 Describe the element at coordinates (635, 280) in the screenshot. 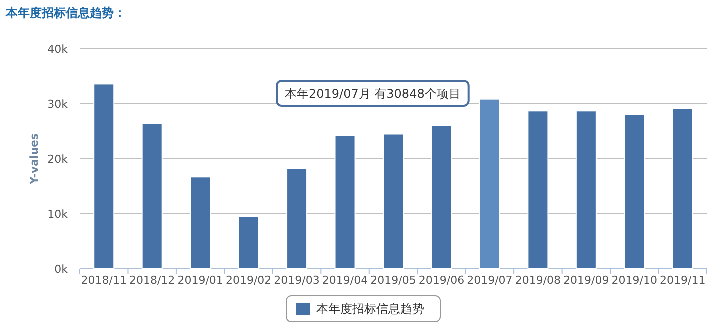

I see `x-tick-label: 2019/10` at that location.